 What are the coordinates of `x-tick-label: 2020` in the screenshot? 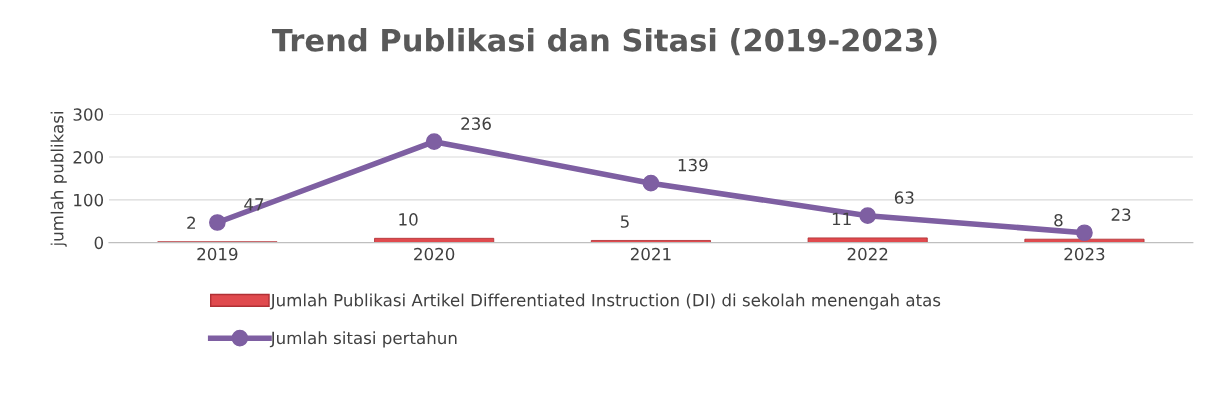 It's located at (434, 254).